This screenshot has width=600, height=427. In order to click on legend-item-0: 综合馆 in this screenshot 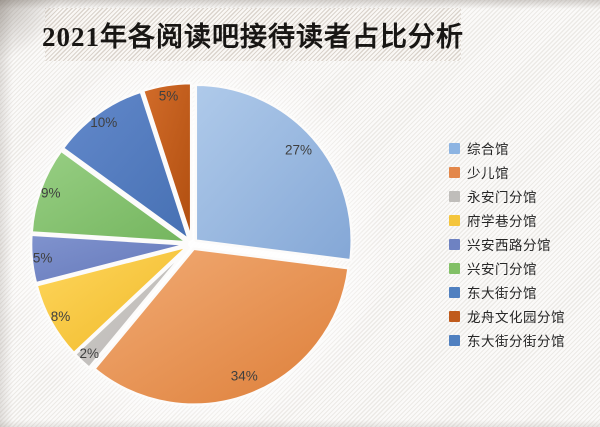, I will do `click(523, 148)`.